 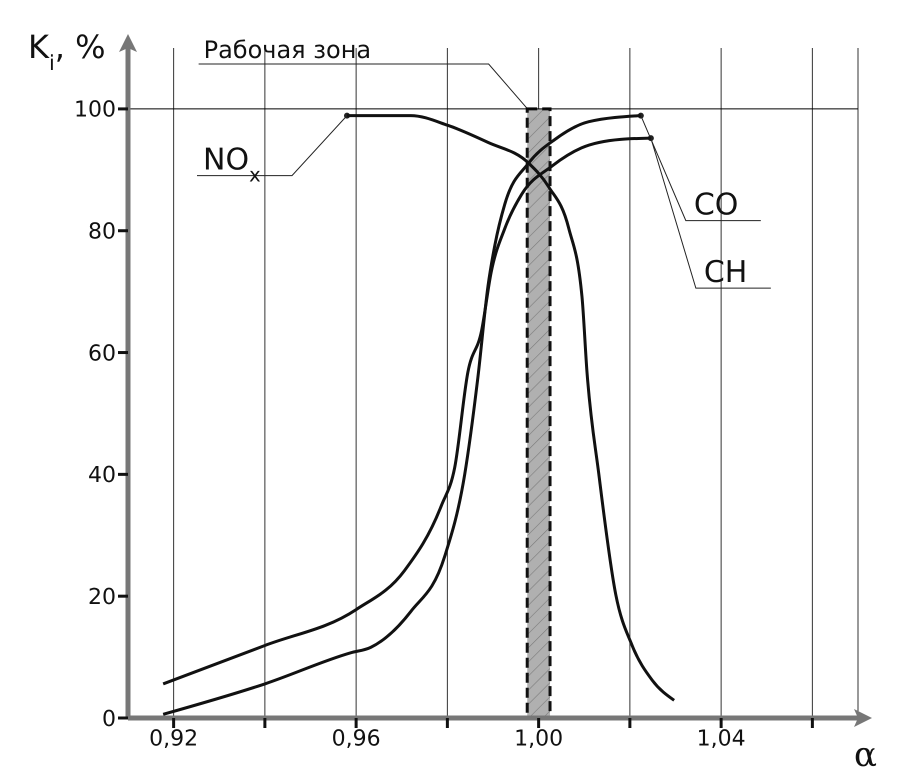 What do you see at coordinates (102, 232) in the screenshot?
I see `y-tick-label: 80` at bounding box center [102, 232].